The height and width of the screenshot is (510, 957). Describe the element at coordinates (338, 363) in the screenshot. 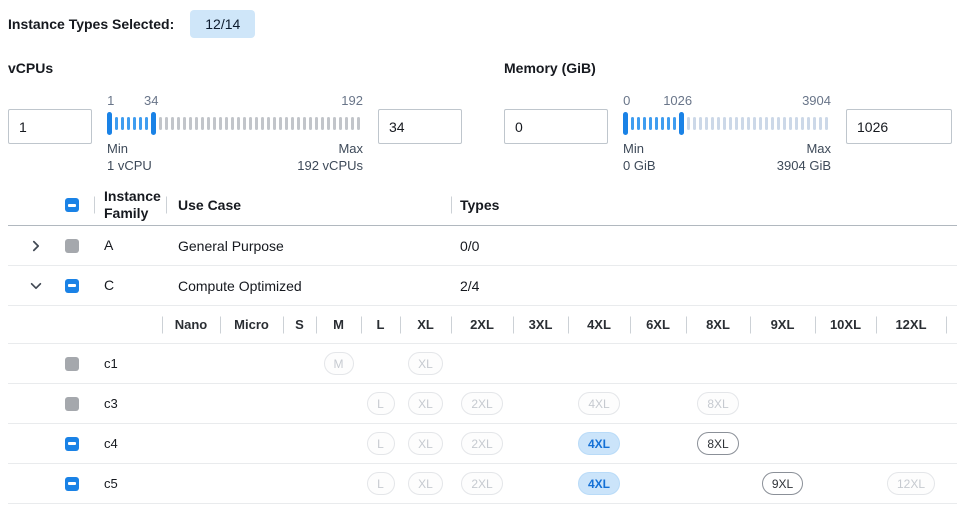

I see `size-pill-m: M` at that location.